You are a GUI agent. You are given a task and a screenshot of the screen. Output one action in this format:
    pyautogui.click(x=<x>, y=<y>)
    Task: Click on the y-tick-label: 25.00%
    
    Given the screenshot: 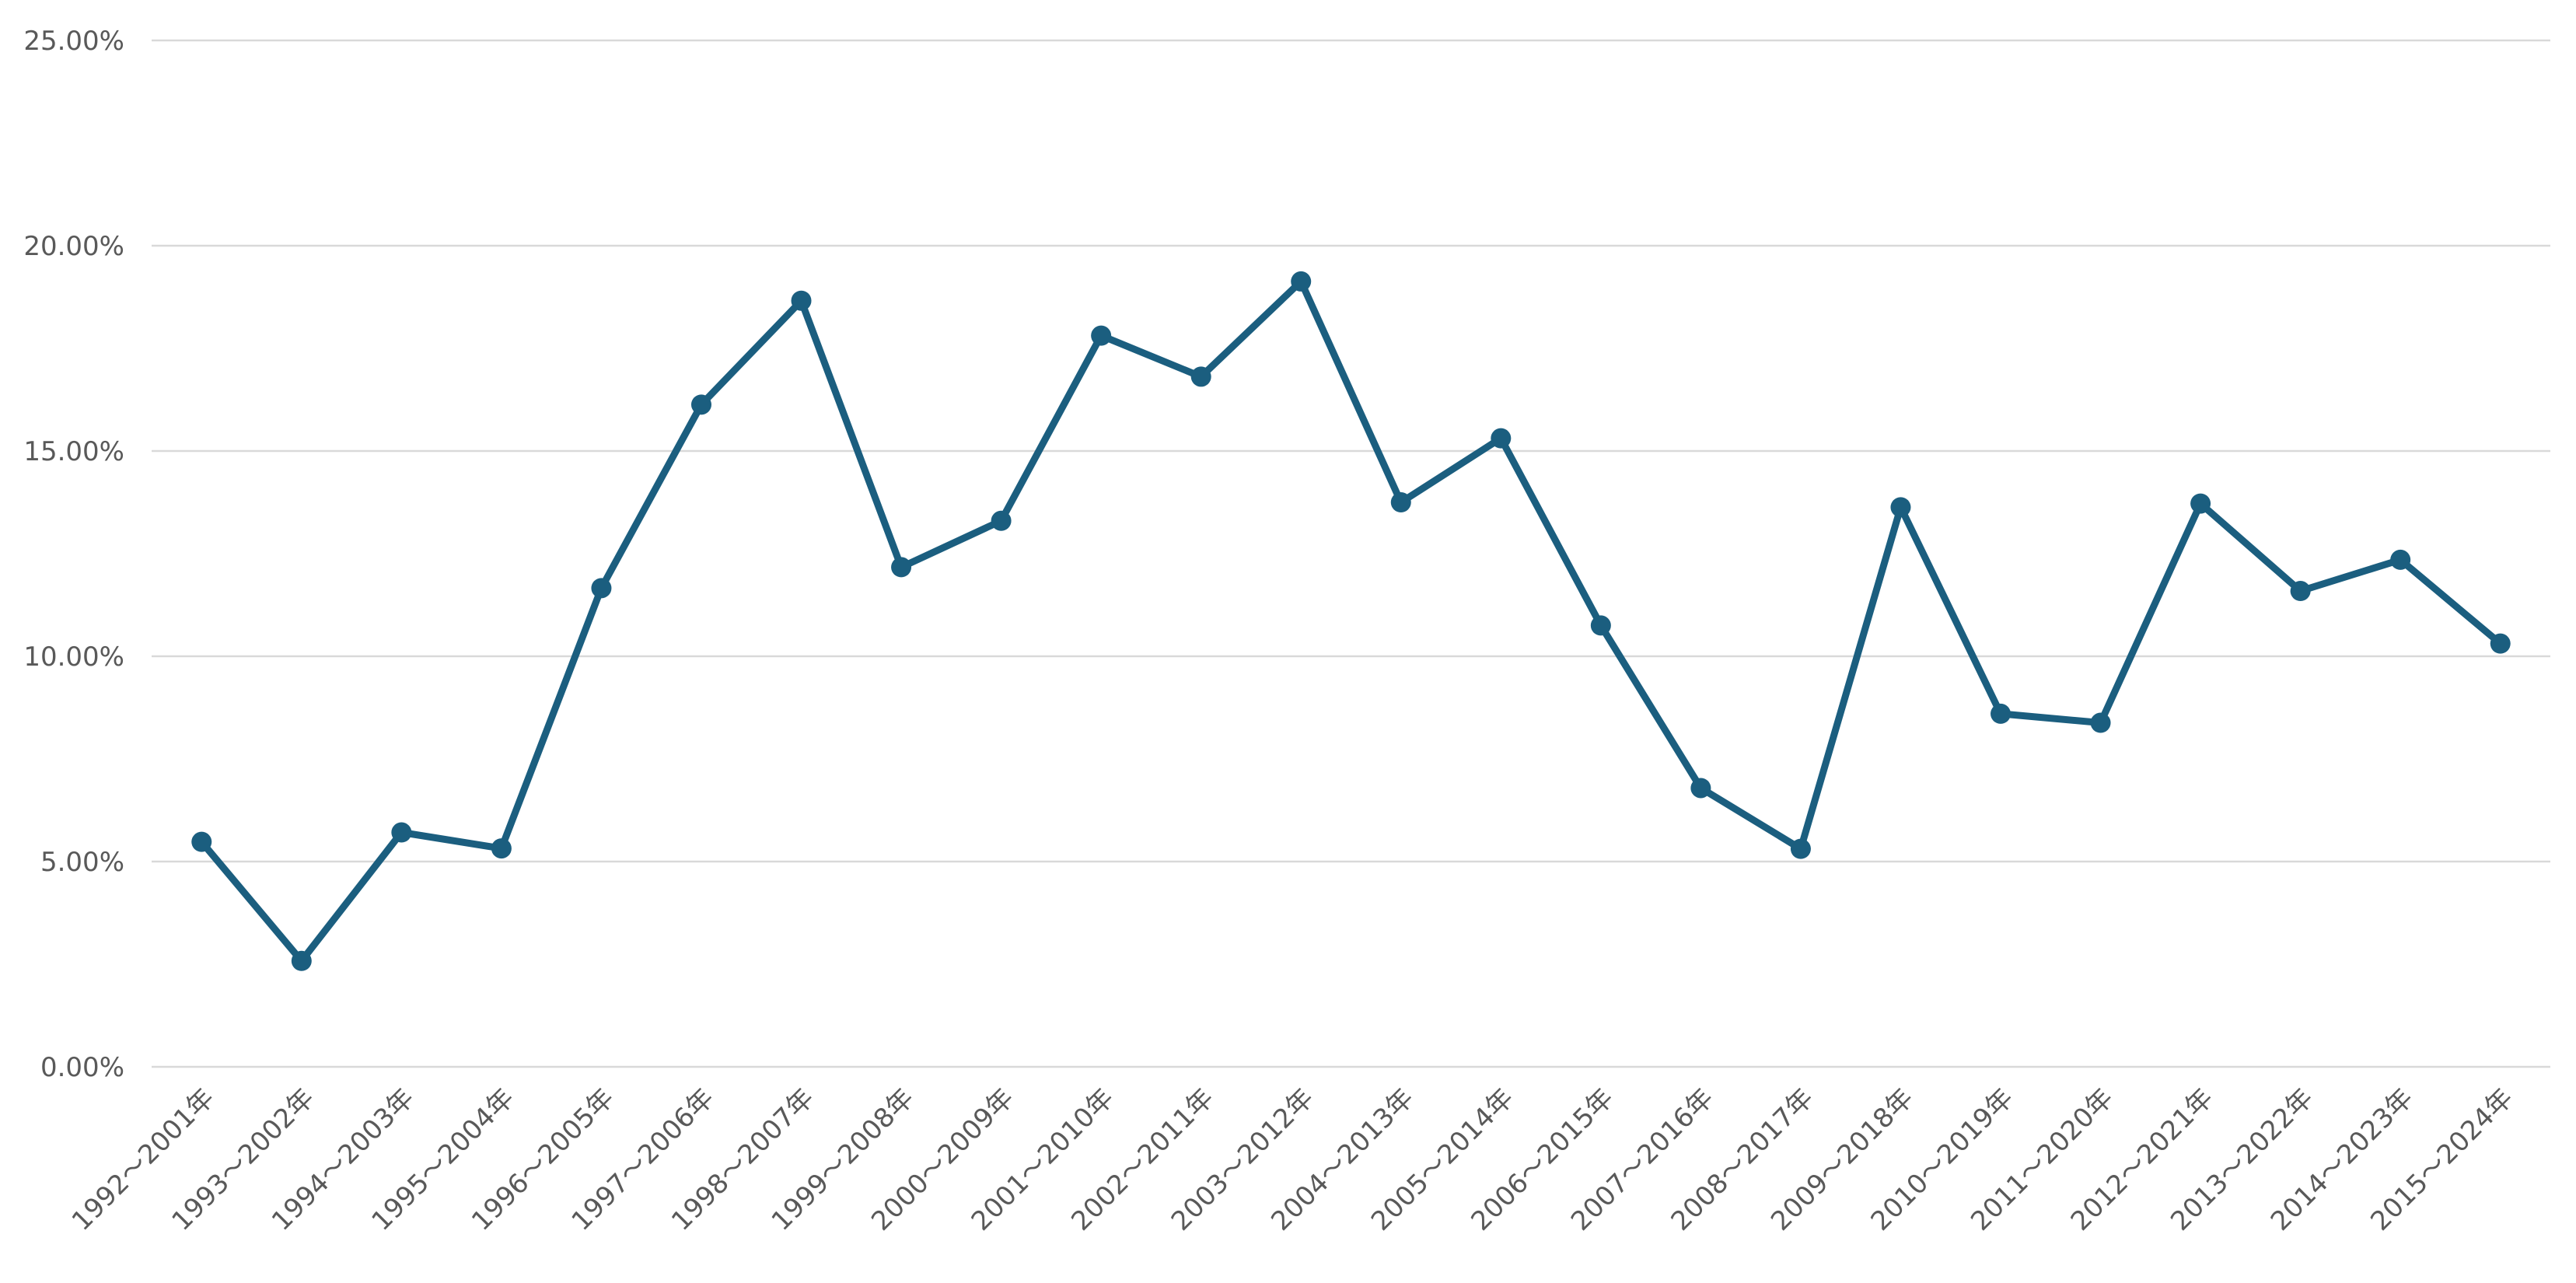 What is the action you would take?
    pyautogui.click(x=73, y=41)
    